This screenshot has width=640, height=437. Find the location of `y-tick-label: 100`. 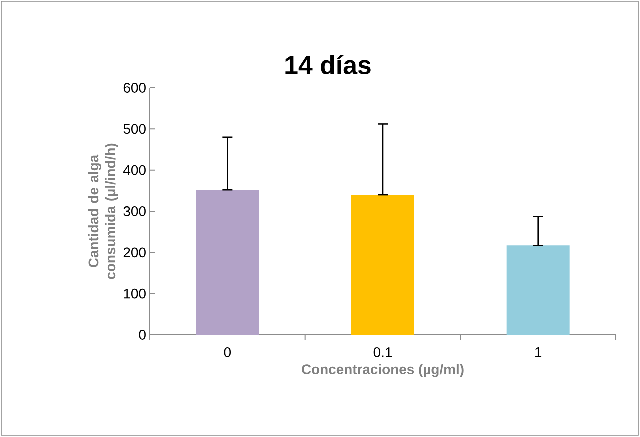

y-tick-label: 100 is located at coordinates (135, 293).